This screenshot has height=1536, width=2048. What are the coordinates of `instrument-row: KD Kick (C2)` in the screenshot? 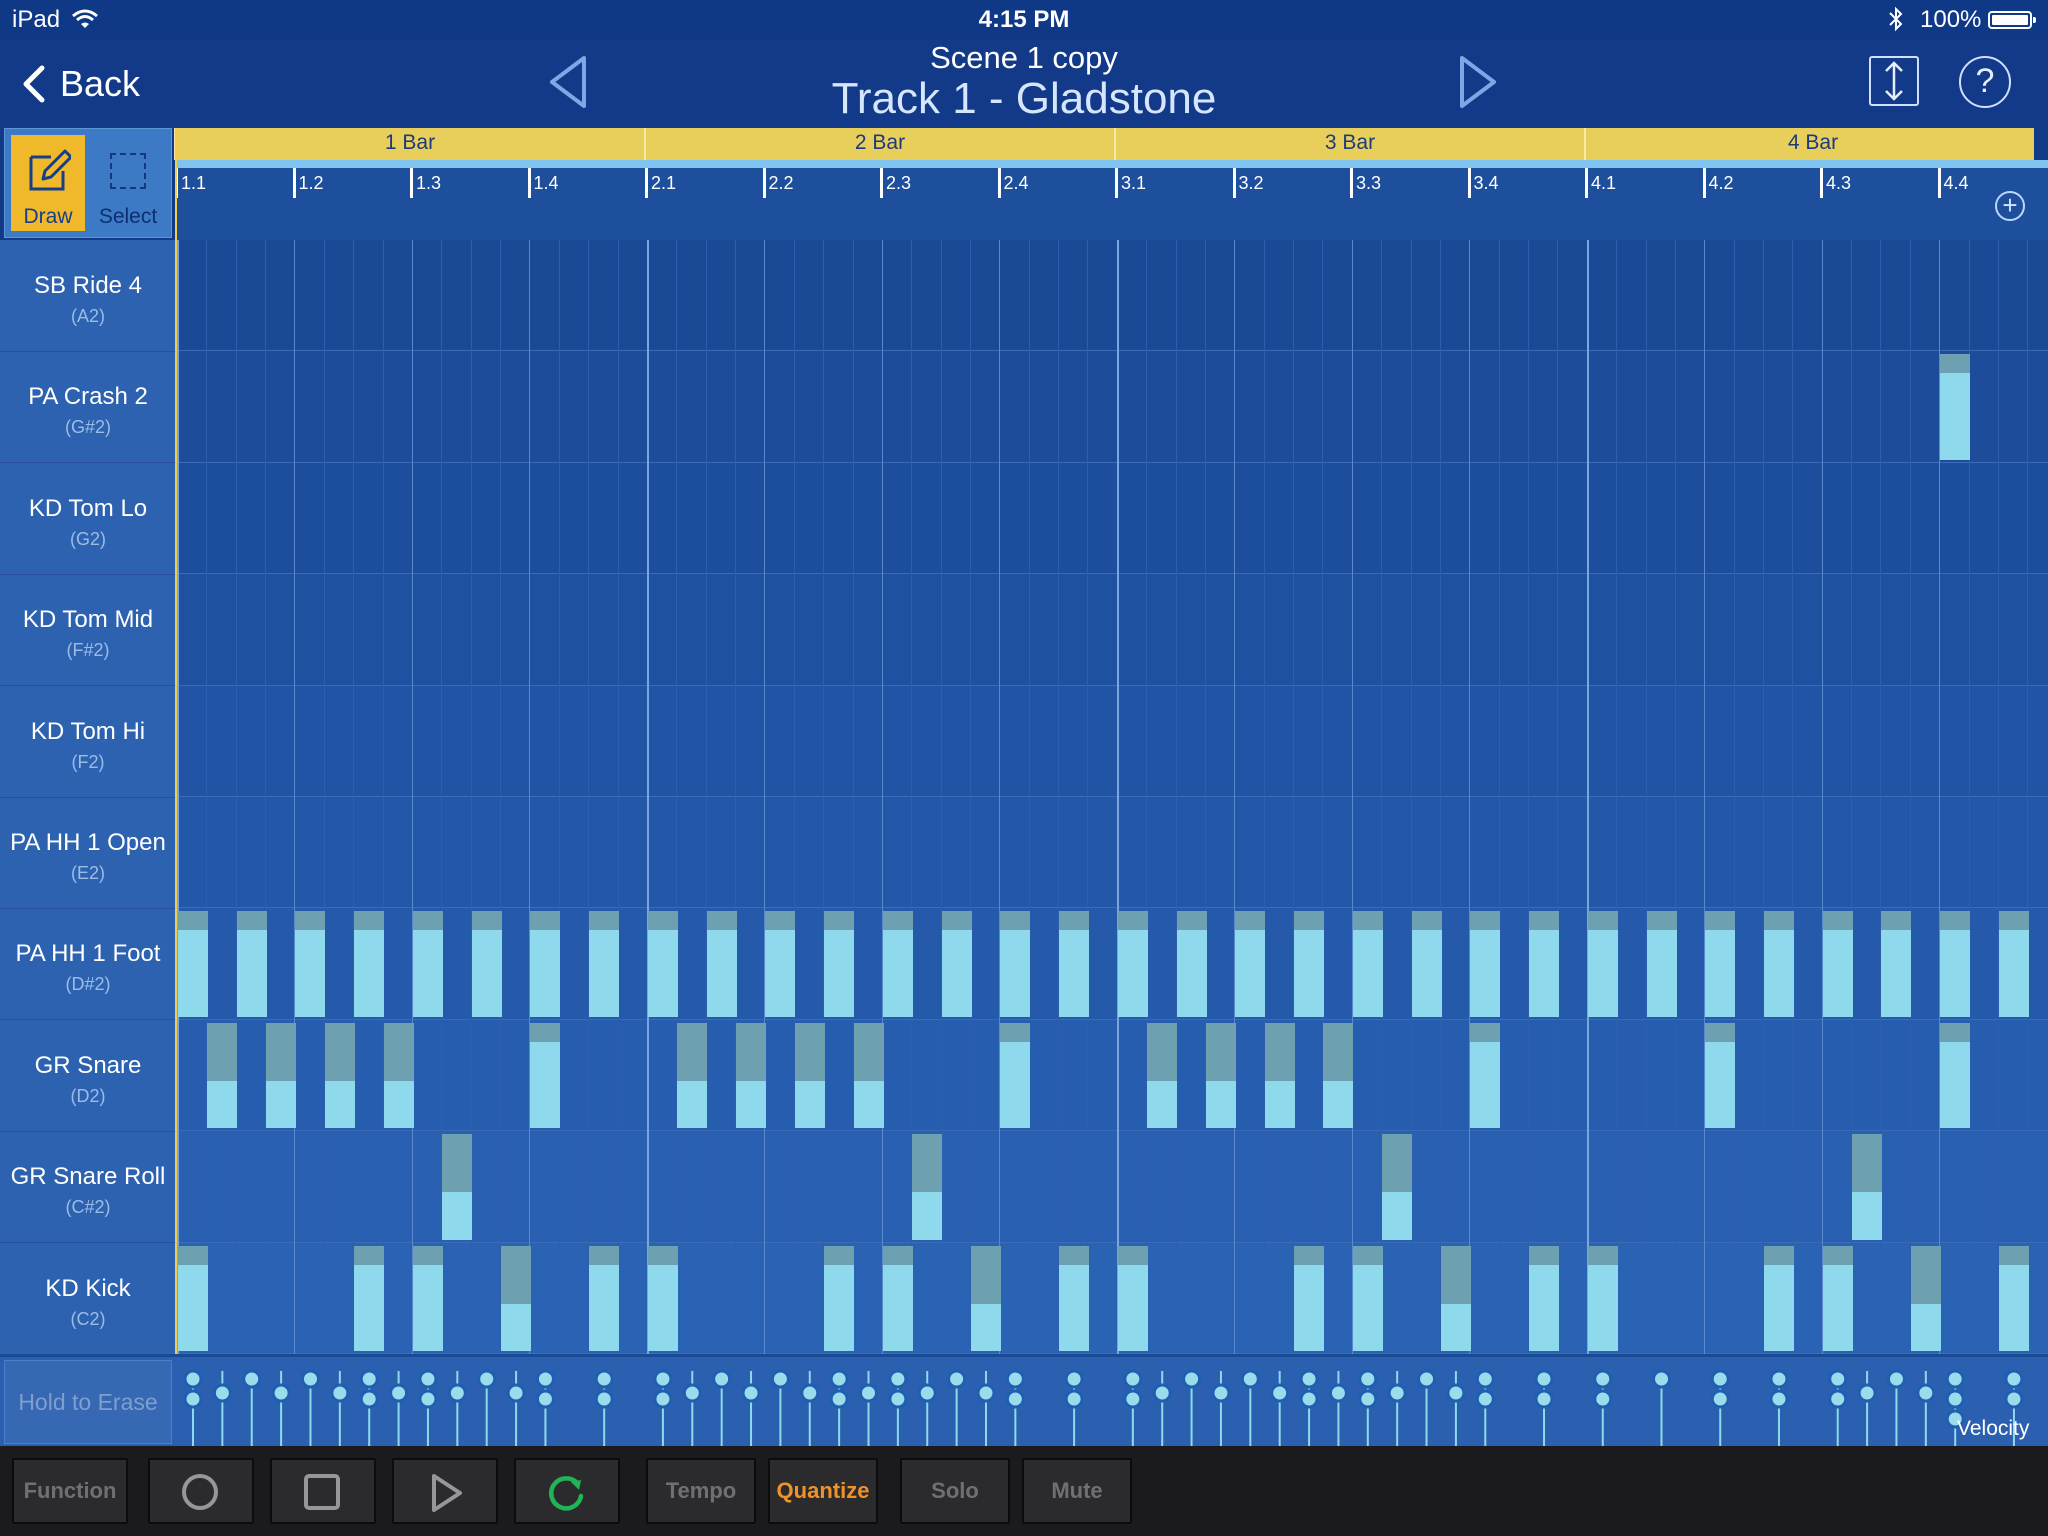 It's located at (88, 1299).